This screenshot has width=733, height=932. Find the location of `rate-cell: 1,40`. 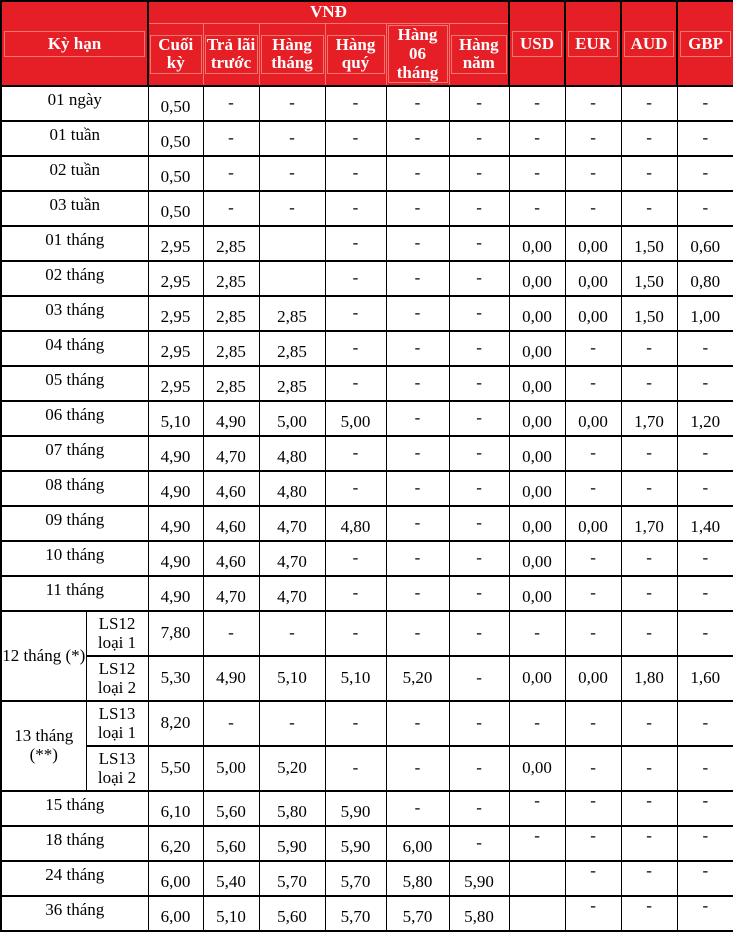

rate-cell: 1,40 is located at coordinates (704, 523).